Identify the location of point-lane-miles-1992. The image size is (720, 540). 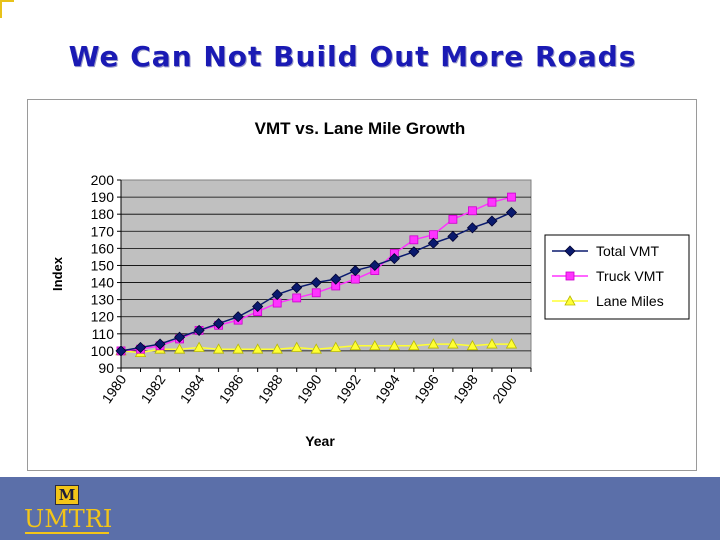
(355, 345).